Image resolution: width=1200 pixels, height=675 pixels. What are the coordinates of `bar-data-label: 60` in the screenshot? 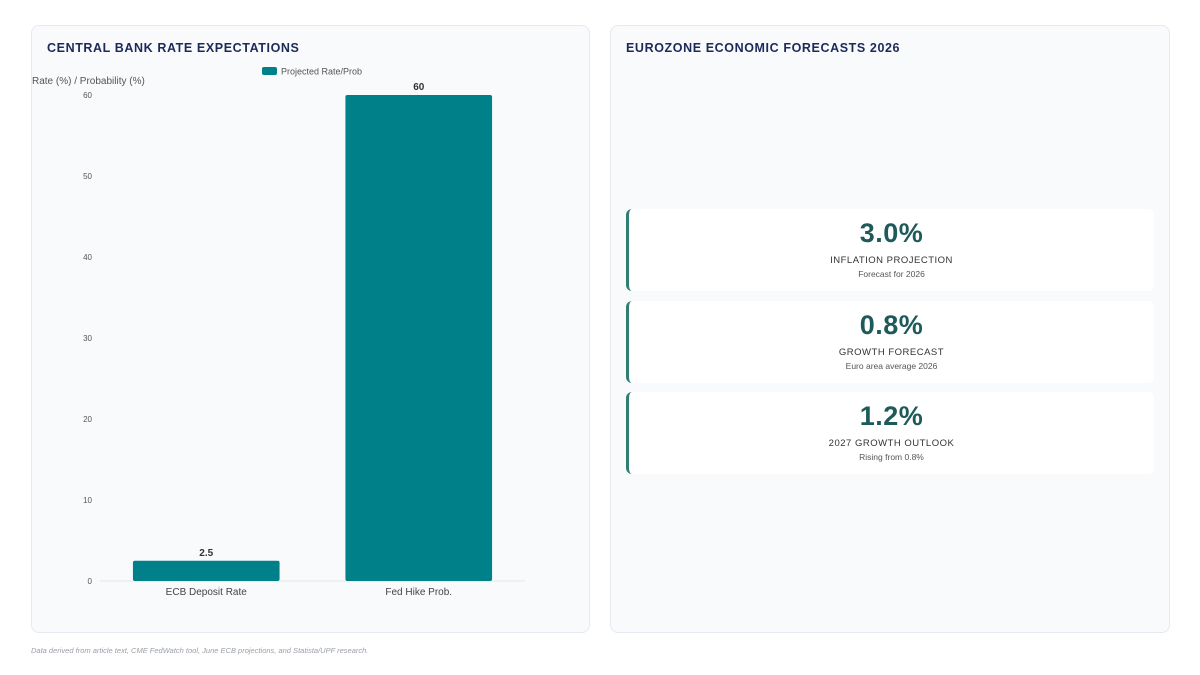 It's located at (419, 87).